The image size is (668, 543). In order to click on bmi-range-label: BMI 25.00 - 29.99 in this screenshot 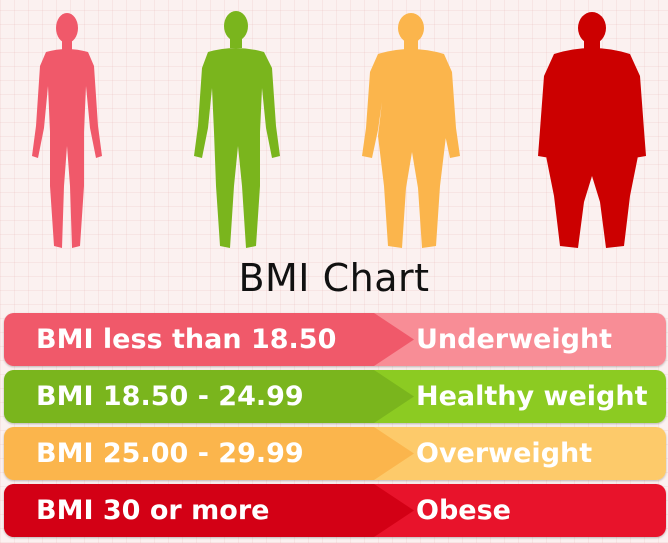, I will do `click(170, 453)`.